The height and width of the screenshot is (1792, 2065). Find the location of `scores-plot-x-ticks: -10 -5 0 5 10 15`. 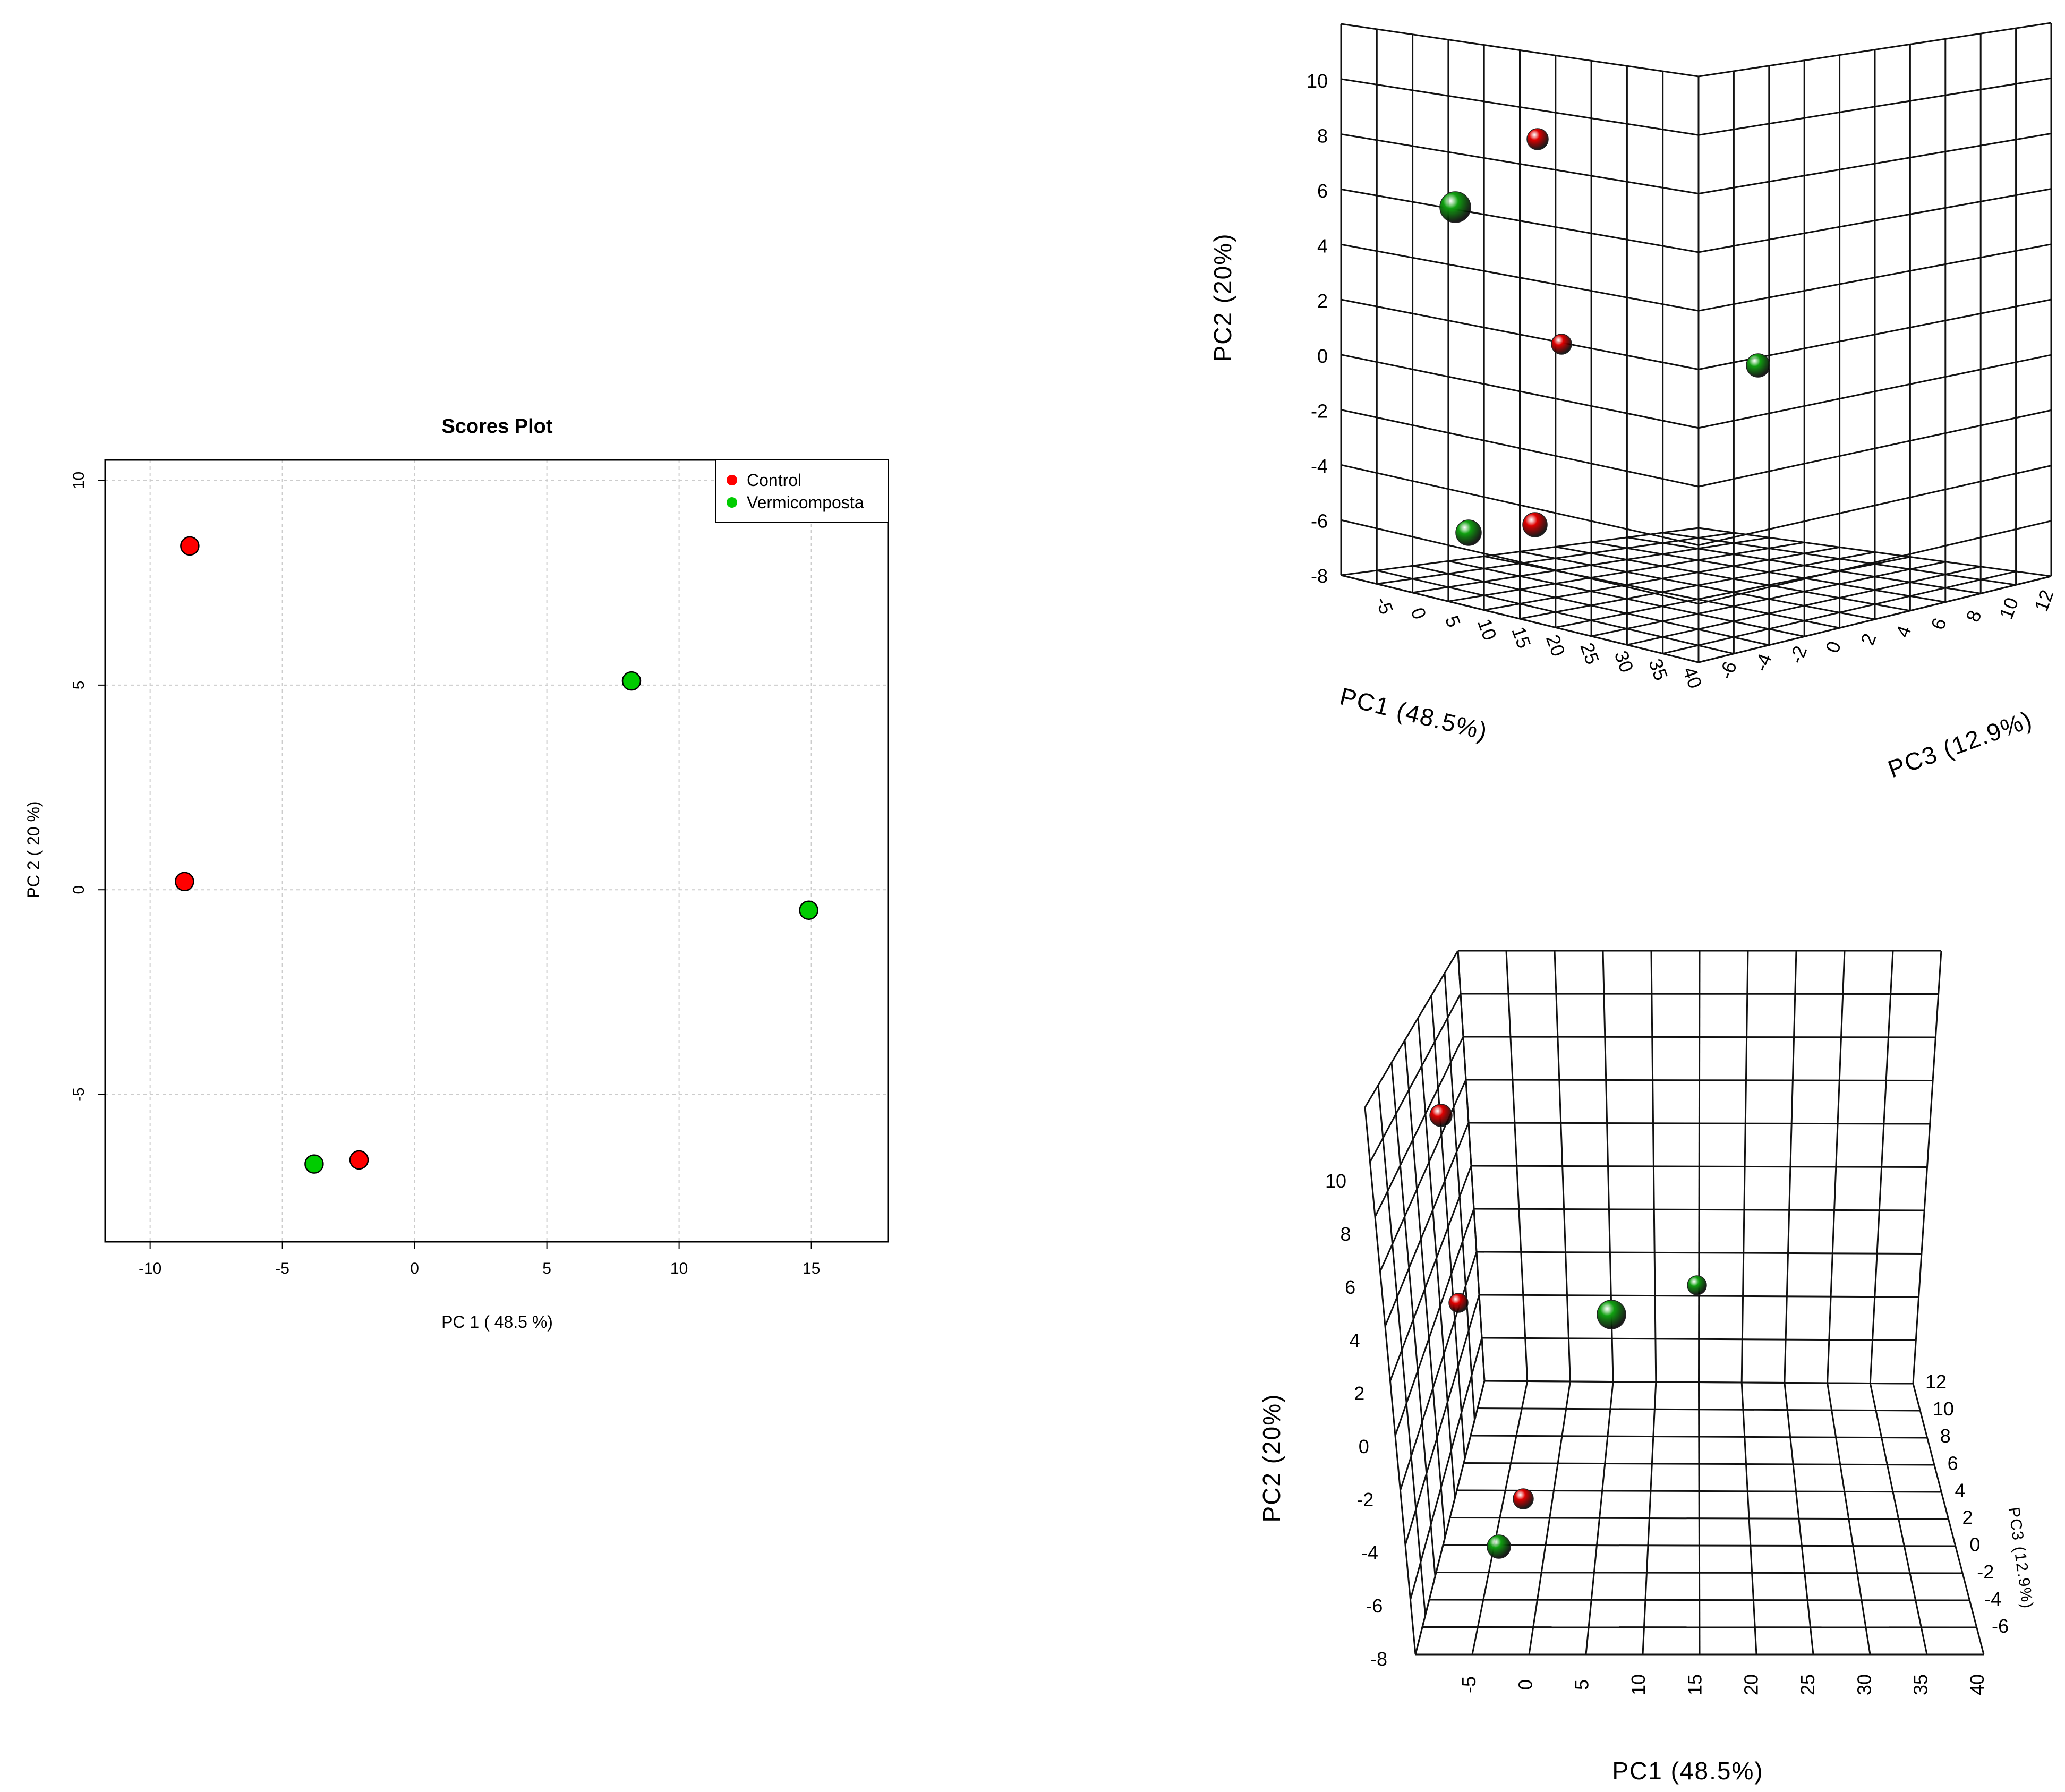

scores-plot-x-ticks: -10 -5 0 5 10 15 is located at coordinates (479, 1259).